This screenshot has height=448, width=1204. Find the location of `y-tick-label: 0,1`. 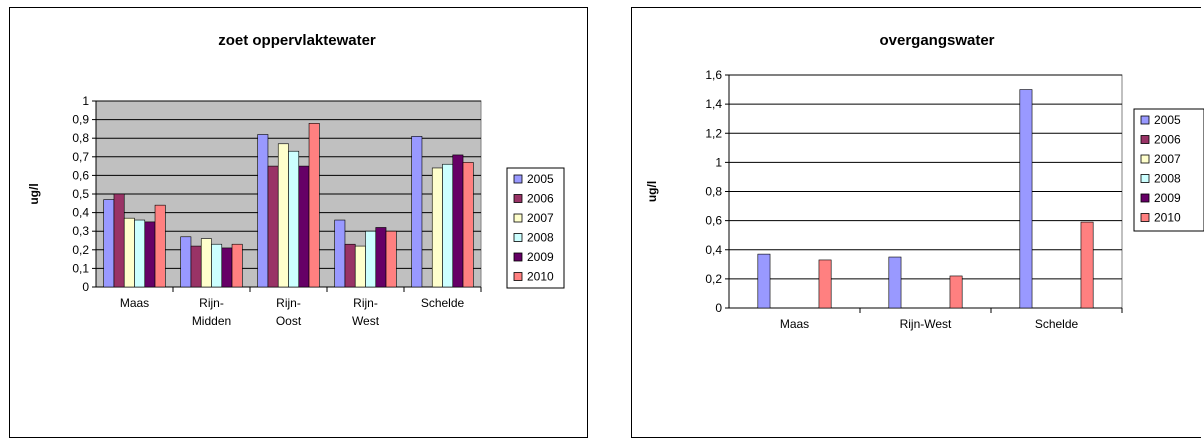

y-tick-label: 0,1 is located at coordinates (80, 268).